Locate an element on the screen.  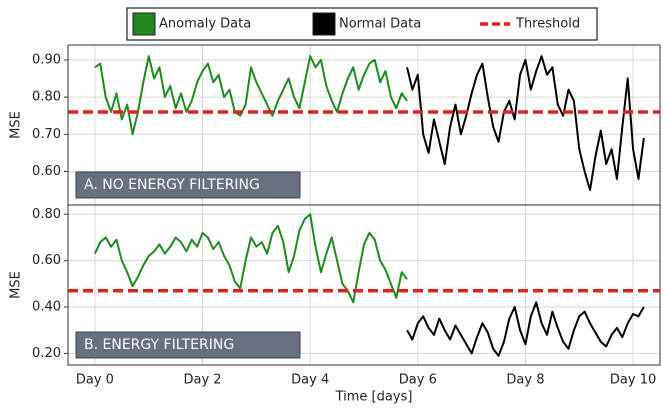
y-tick-label: 0.20 is located at coordinates (46, 353).